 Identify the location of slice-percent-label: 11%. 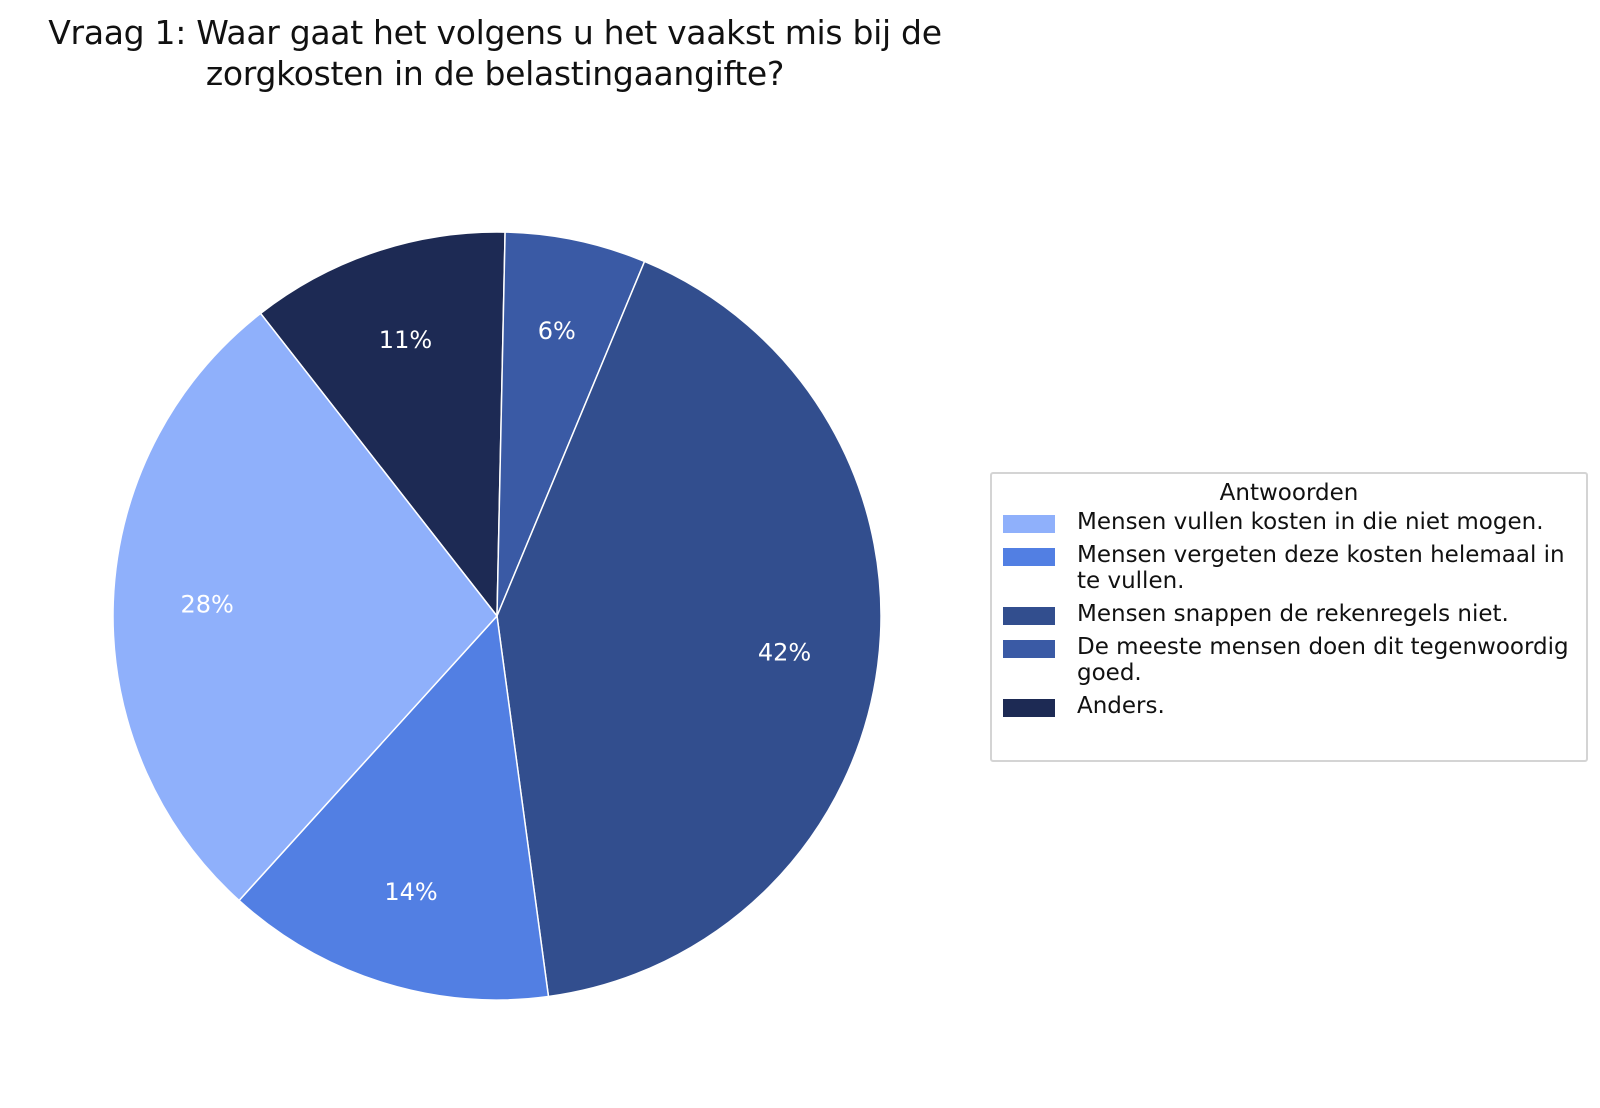
(405, 340).